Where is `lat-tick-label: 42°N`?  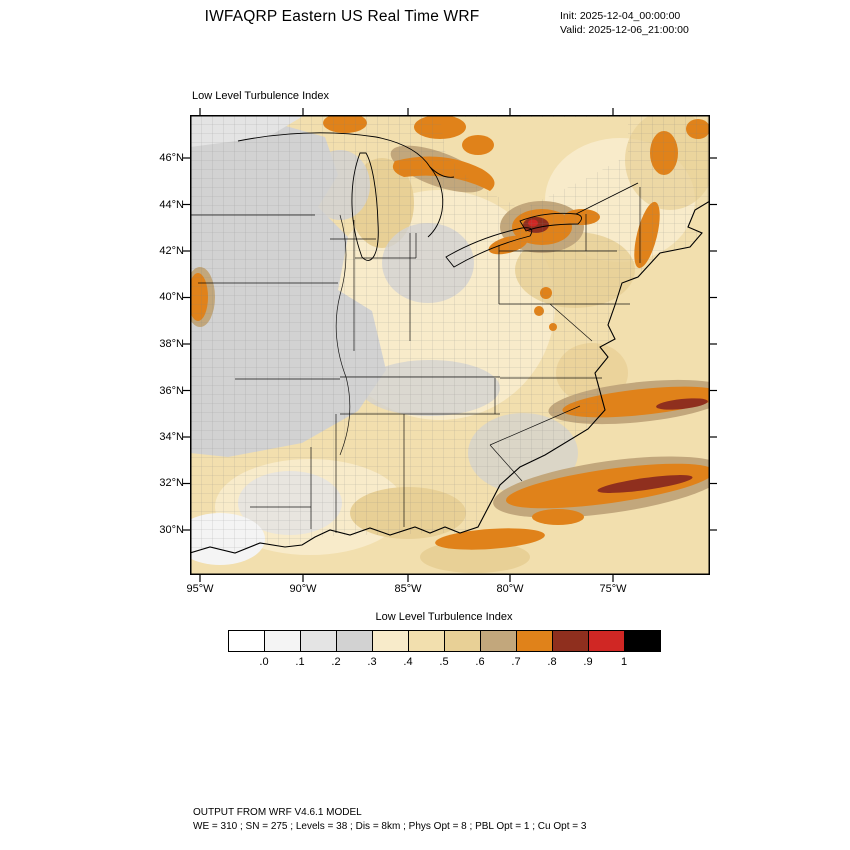
lat-tick-label: 42°N is located at coordinates (171, 251).